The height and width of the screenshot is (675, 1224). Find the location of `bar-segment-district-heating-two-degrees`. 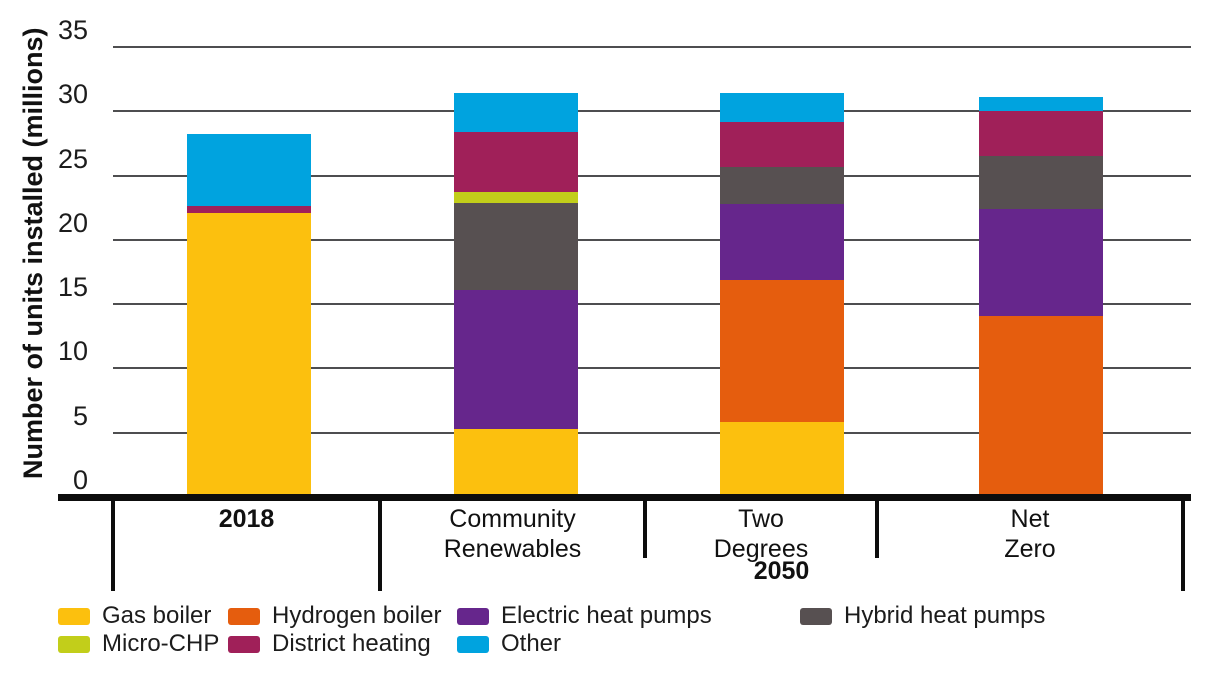

bar-segment-district-heating-two-degrees is located at coordinates (782, 144).